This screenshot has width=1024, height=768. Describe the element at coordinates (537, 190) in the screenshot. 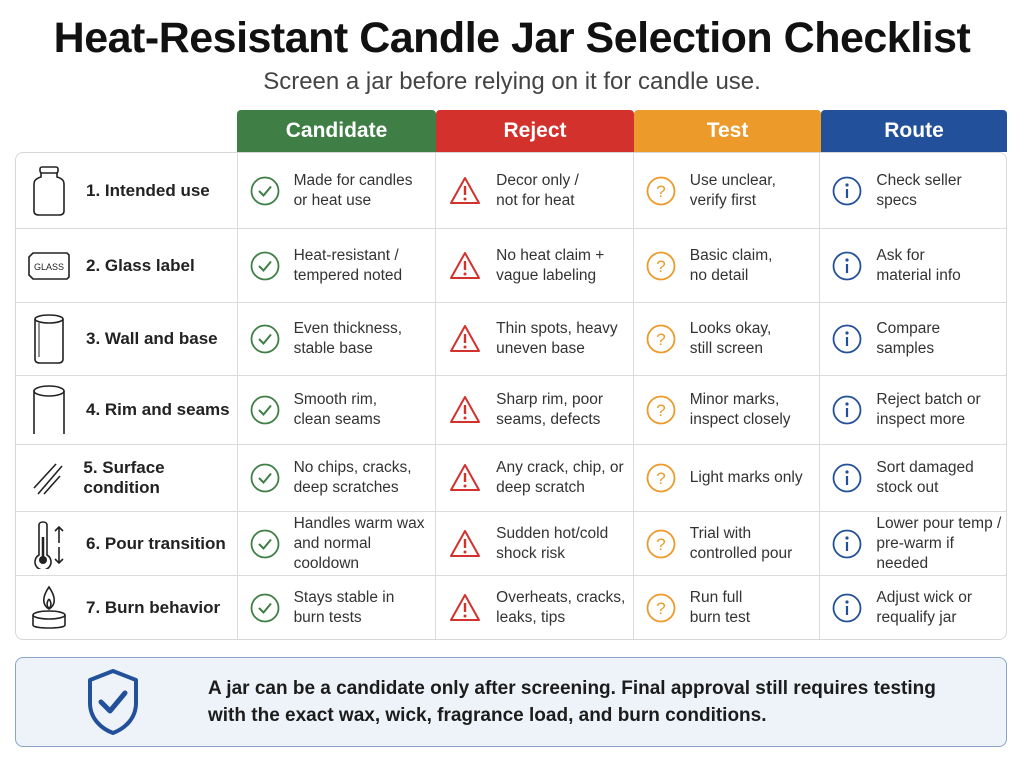

I see `reject-text: Decor only / not for heat` at that location.